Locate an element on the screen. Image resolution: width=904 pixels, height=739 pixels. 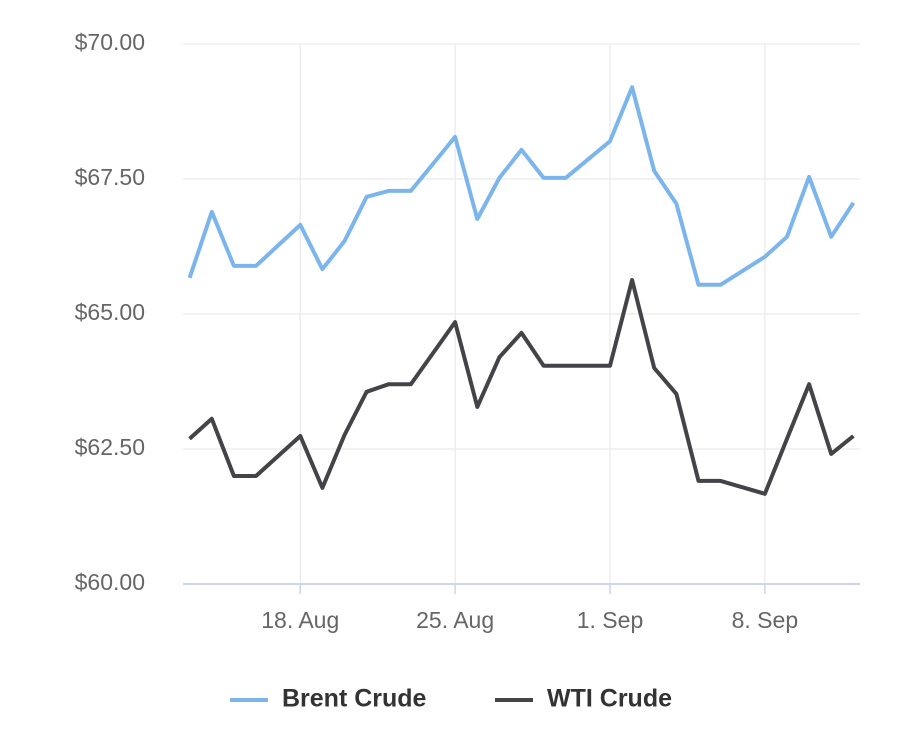
x-tick-label: 1. Sep is located at coordinates (610, 620).